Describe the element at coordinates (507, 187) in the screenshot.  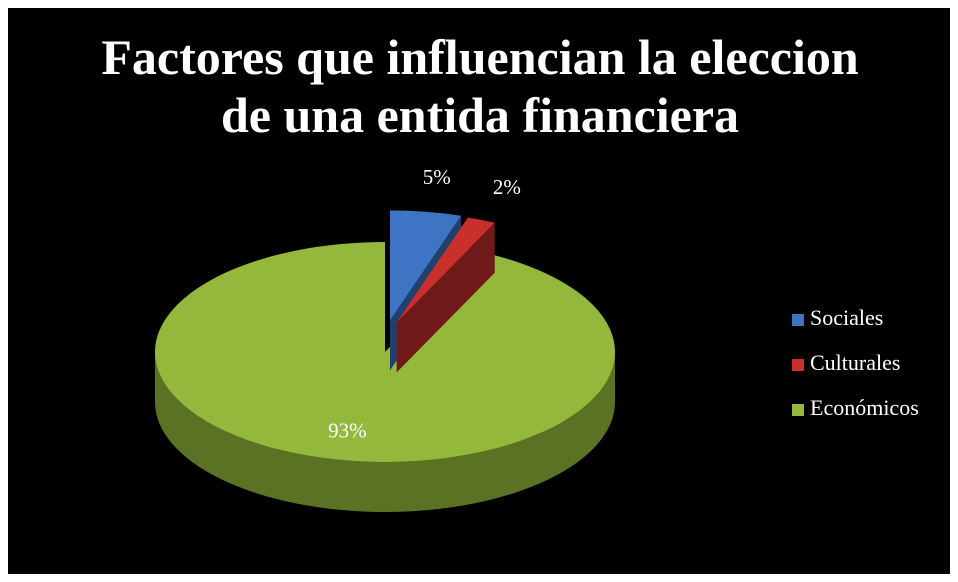
I see `data-label: 2%` at that location.